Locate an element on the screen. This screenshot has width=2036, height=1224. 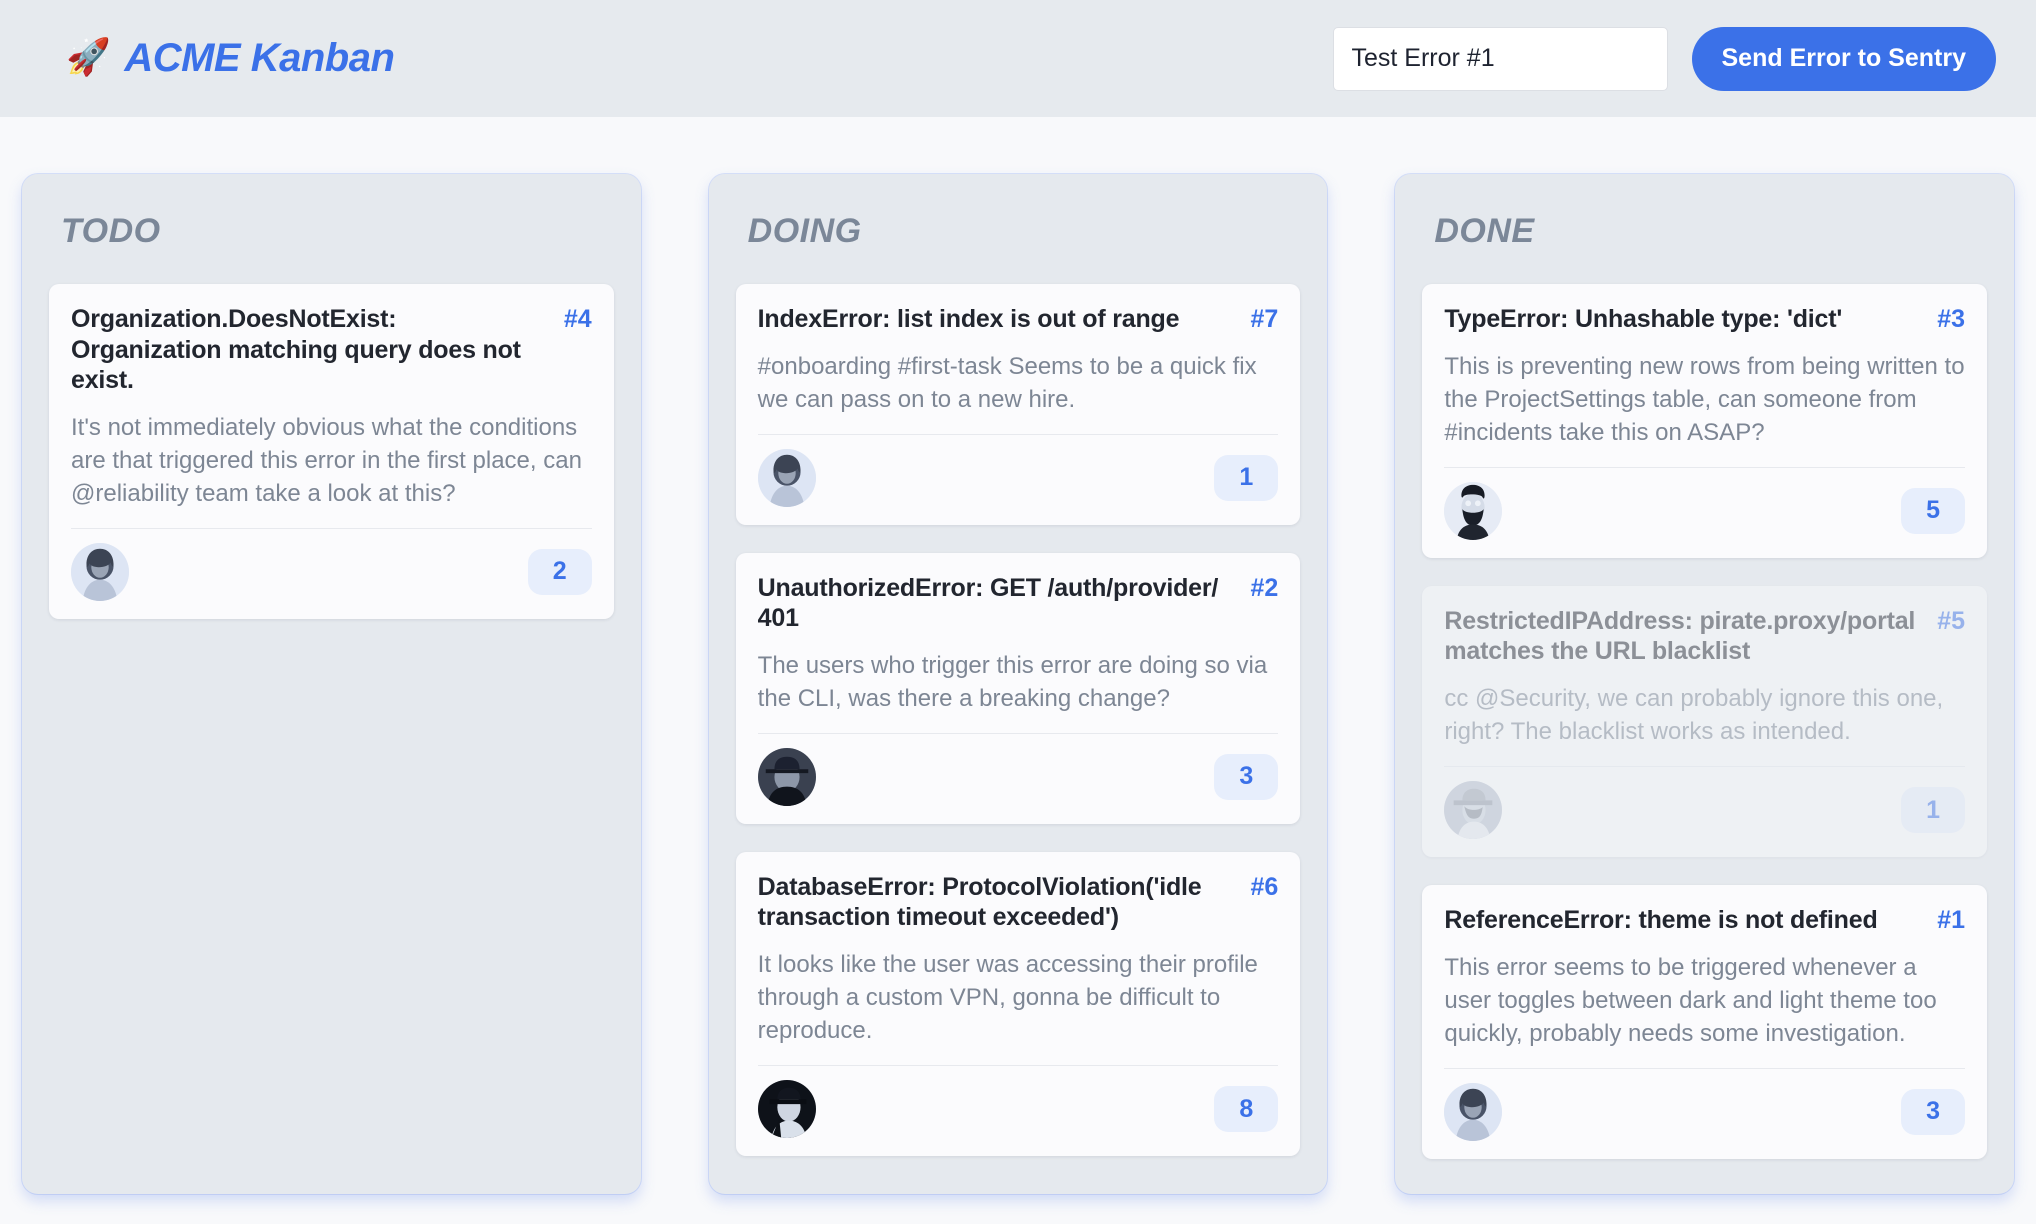
card-count-badge: 5 is located at coordinates (1933, 510).